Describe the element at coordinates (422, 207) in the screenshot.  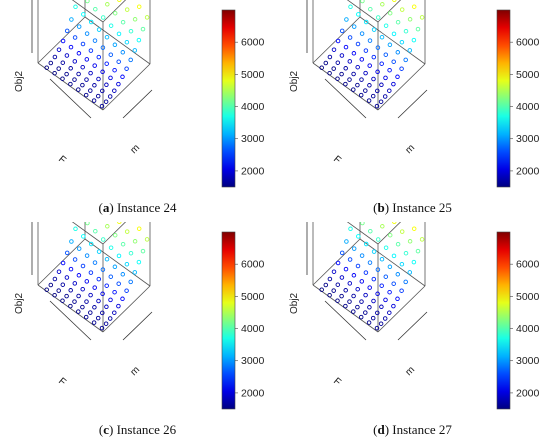
I see `caption-text-b: Instance 25` at that location.